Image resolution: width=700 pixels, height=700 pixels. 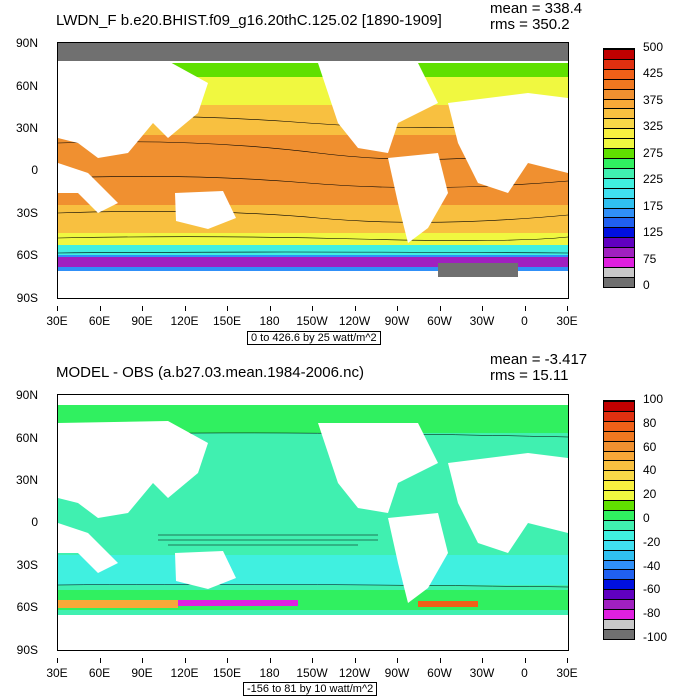 I want to click on p2-lat-30n: 30N, so click(x=26, y=480).